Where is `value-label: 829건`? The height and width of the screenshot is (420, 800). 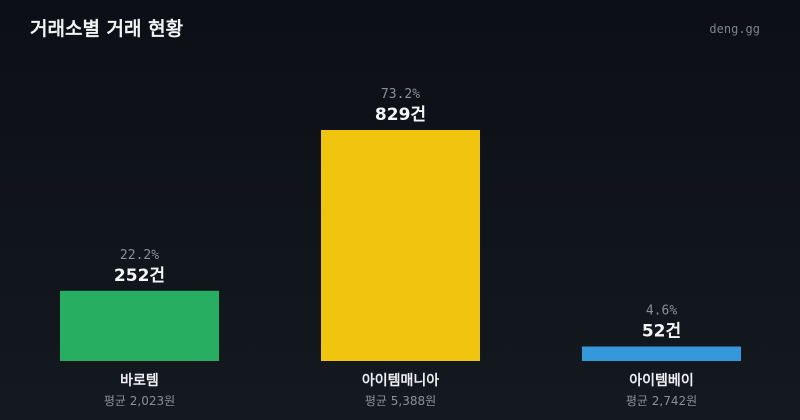
value-label: 829건 is located at coordinates (400, 115).